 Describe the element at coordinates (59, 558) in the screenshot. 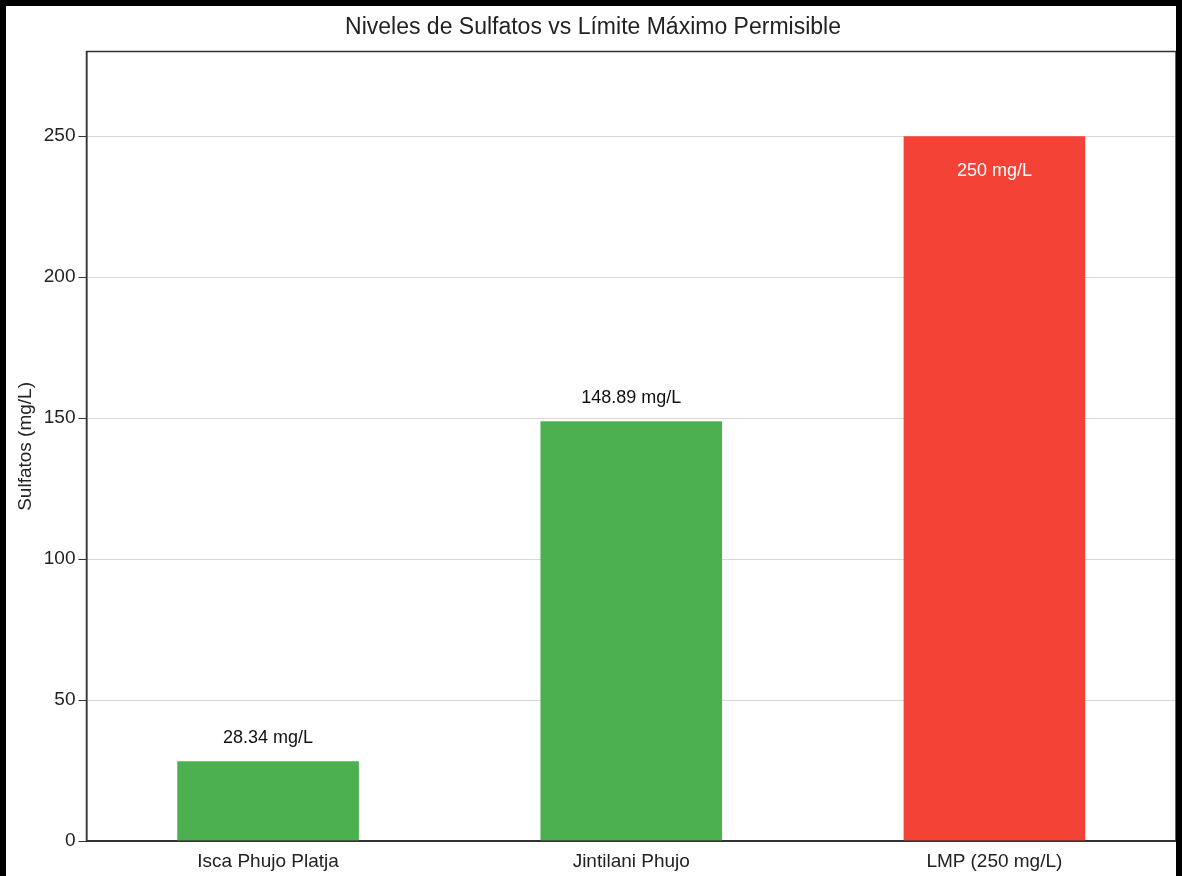

I see `y-tick-label: 100` at that location.